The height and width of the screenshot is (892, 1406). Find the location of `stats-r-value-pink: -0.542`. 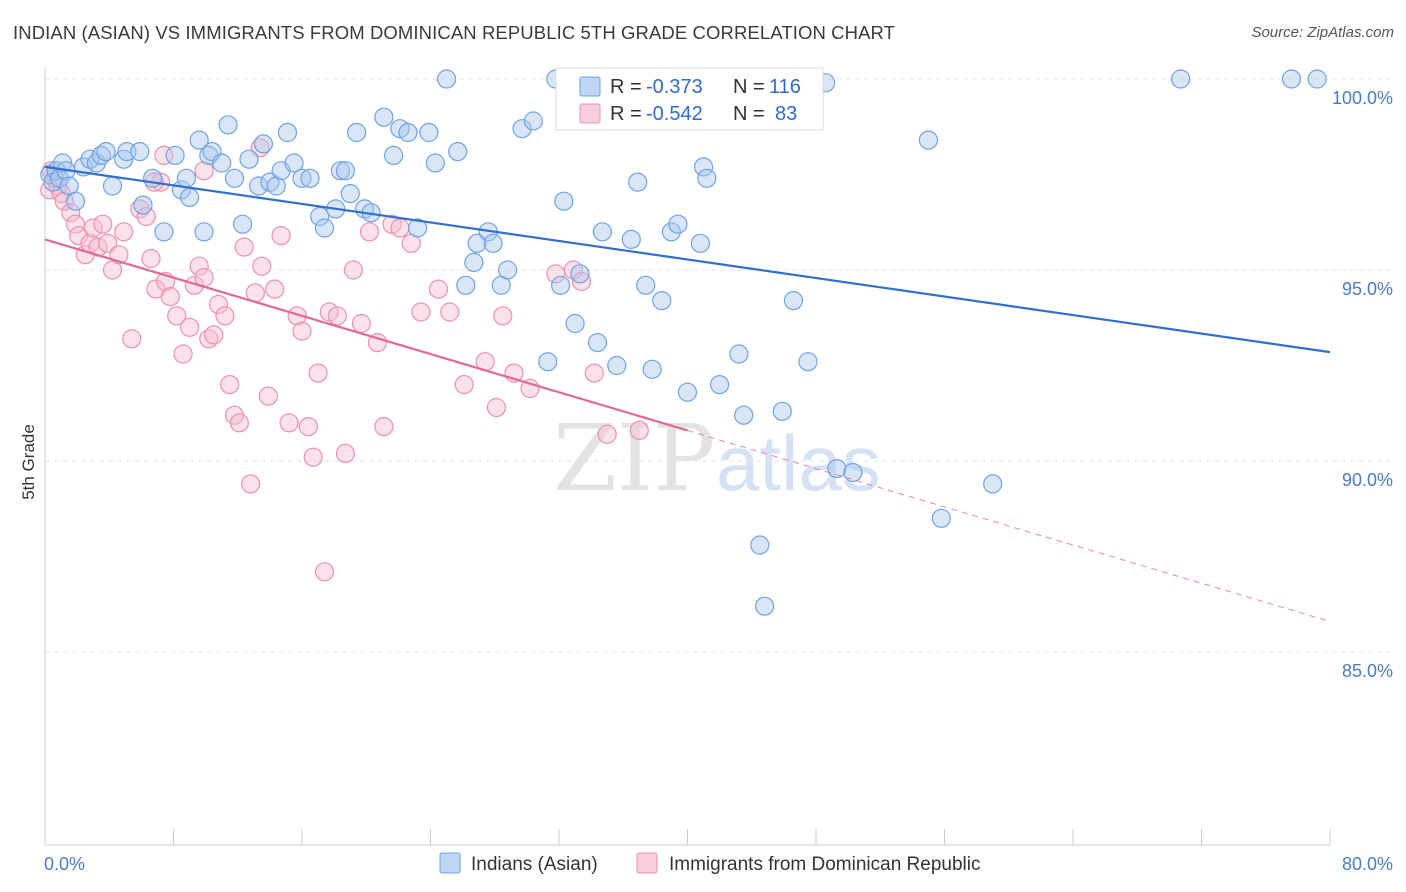

stats-r-value-pink: -0.542 is located at coordinates (674, 114).